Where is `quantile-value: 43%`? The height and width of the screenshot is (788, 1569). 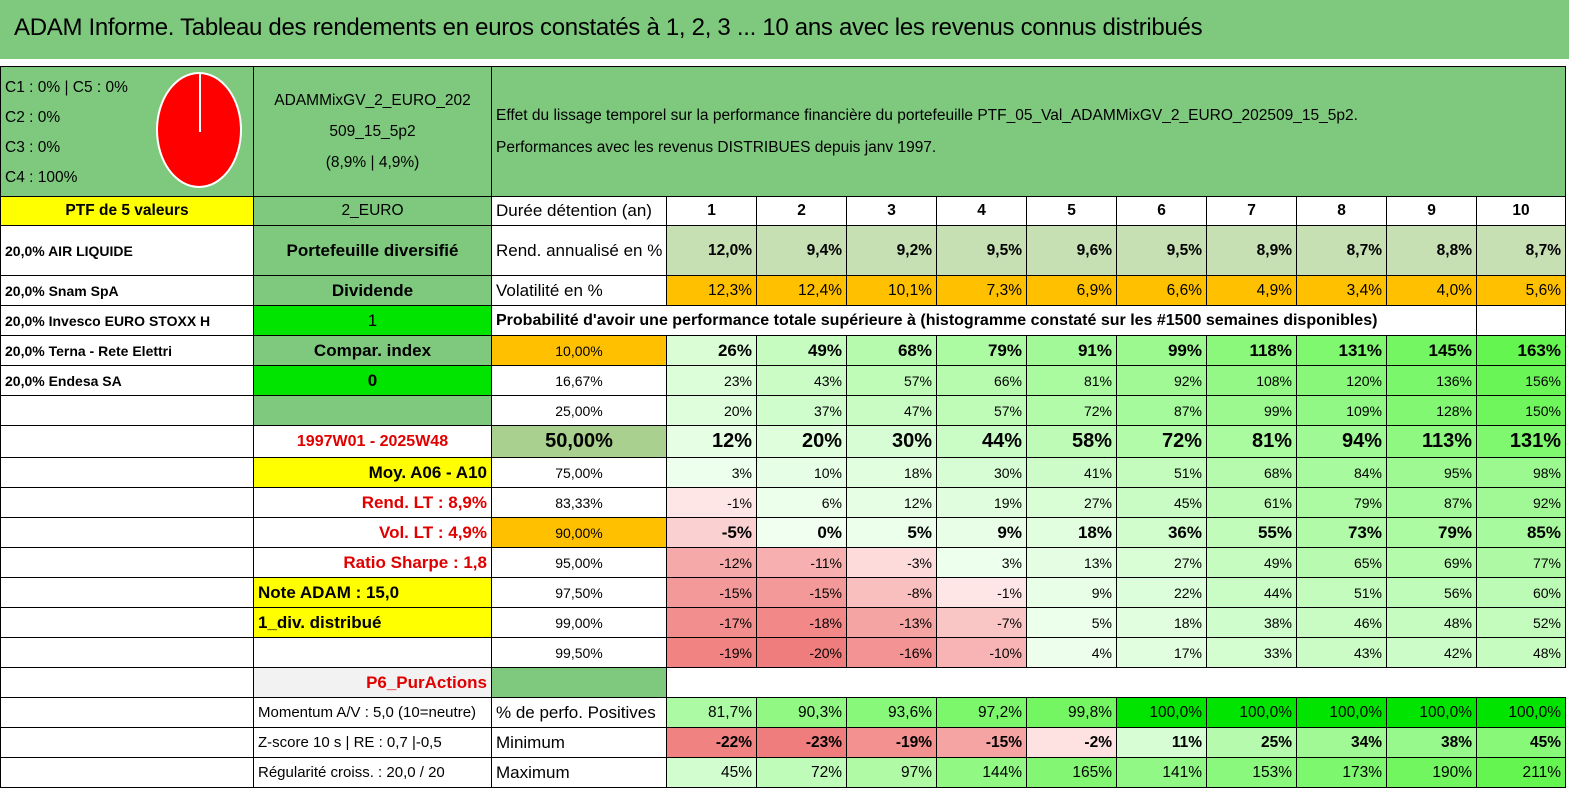
quantile-value: 43% is located at coordinates (801, 380).